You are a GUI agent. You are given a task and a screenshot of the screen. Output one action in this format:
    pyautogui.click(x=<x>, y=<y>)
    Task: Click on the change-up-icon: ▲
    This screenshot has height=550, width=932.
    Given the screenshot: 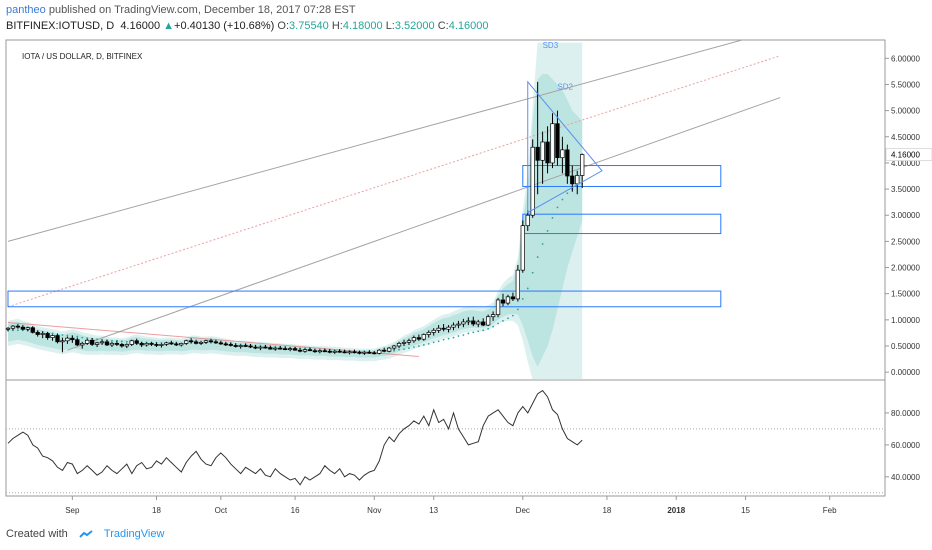 What is the action you would take?
    pyautogui.click(x=169, y=26)
    